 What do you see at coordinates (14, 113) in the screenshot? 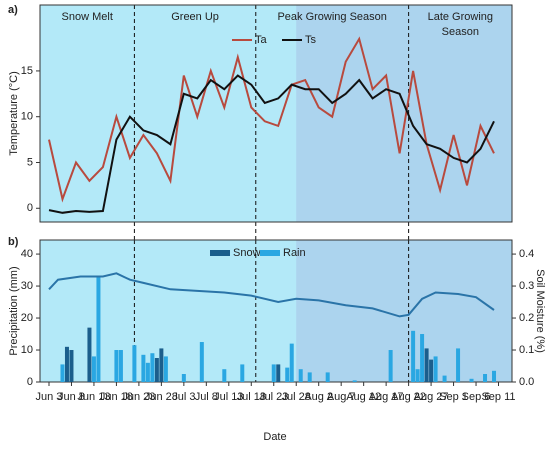
I see `y-axis-label: Temperature (°C)` at bounding box center [14, 113].